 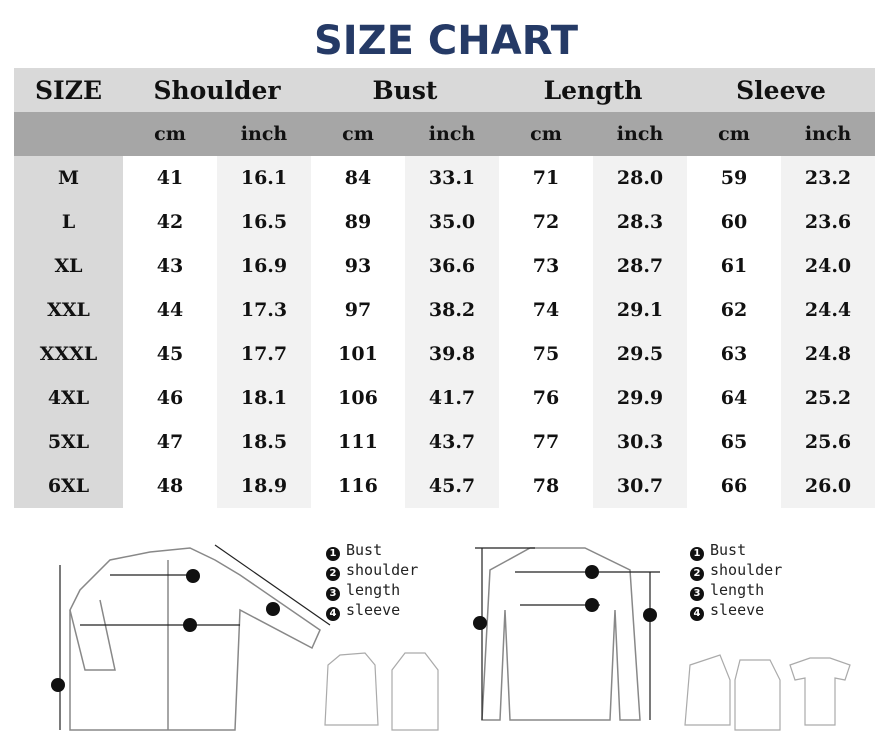 I want to click on value-cell: 39.8, so click(x=452, y=354).